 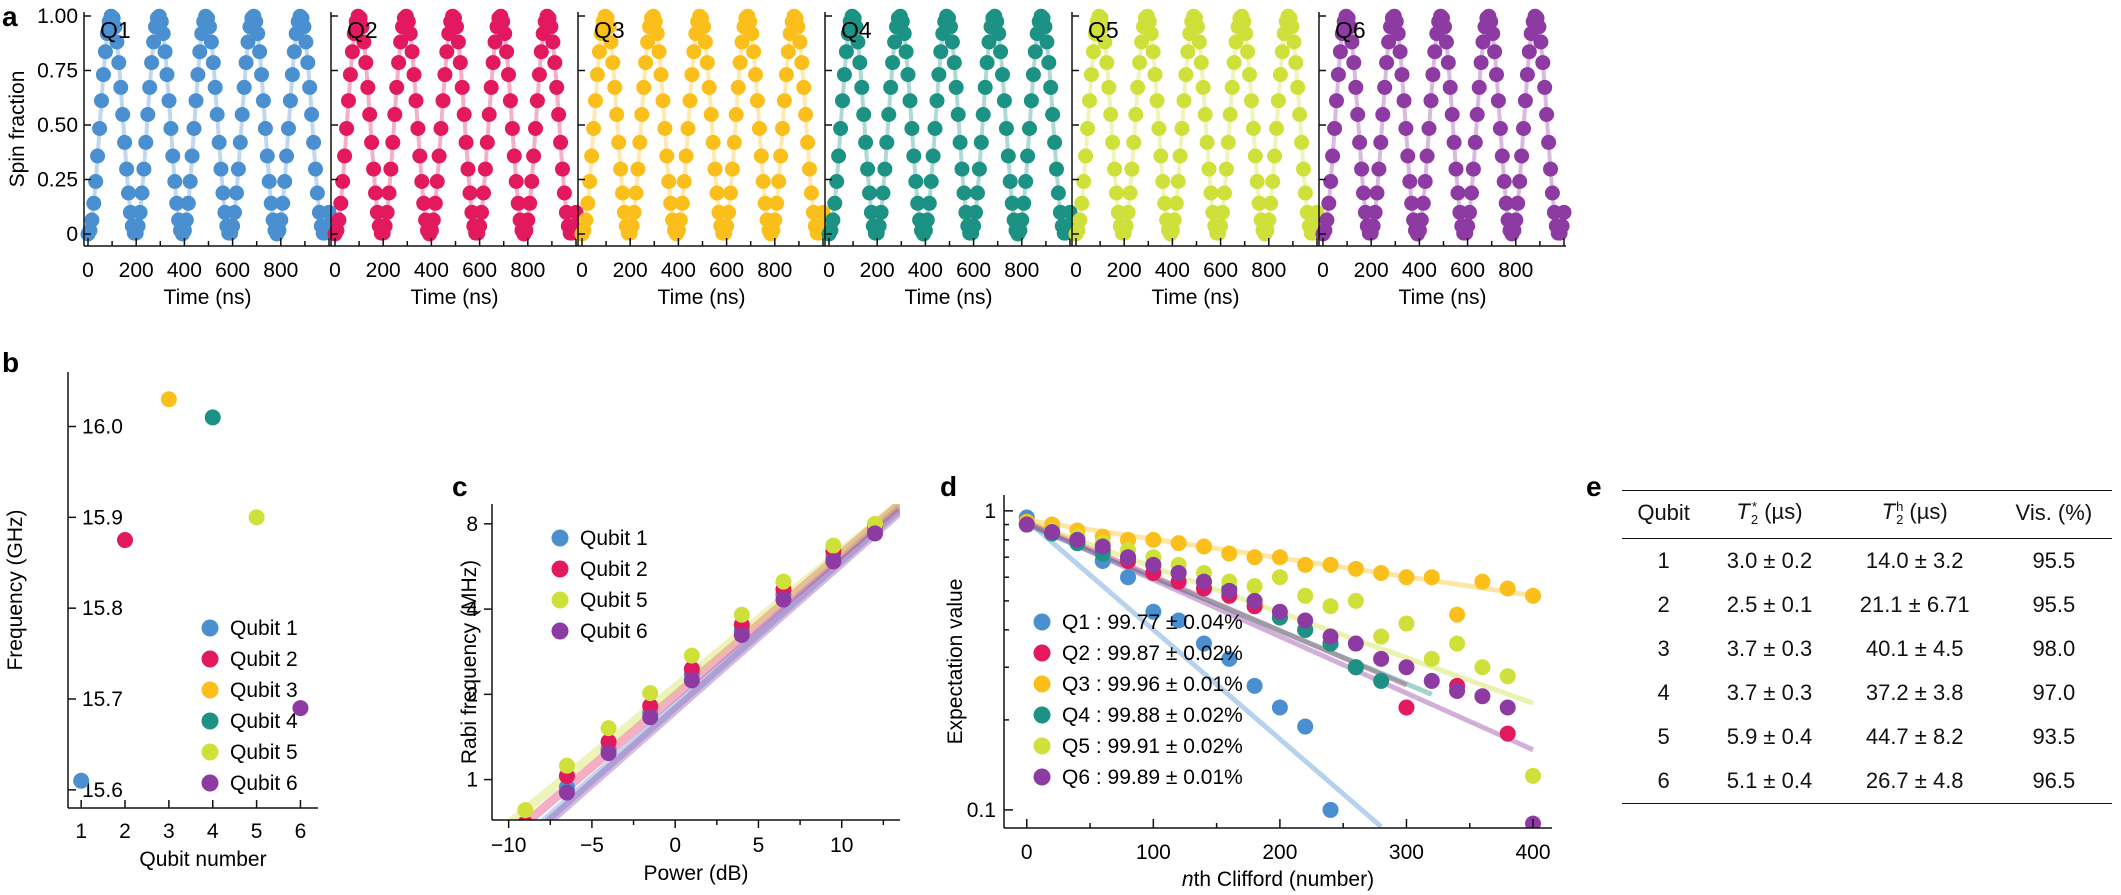 I want to click on x-tick-label: 100, so click(x=1153, y=852).